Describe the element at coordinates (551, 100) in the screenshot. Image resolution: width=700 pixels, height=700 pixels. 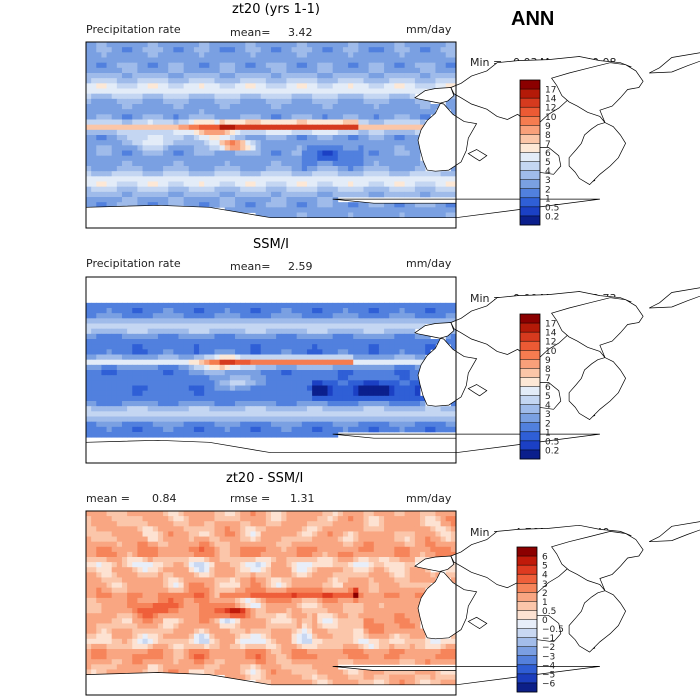
I see `colorbar-tick-label: 14` at that location.